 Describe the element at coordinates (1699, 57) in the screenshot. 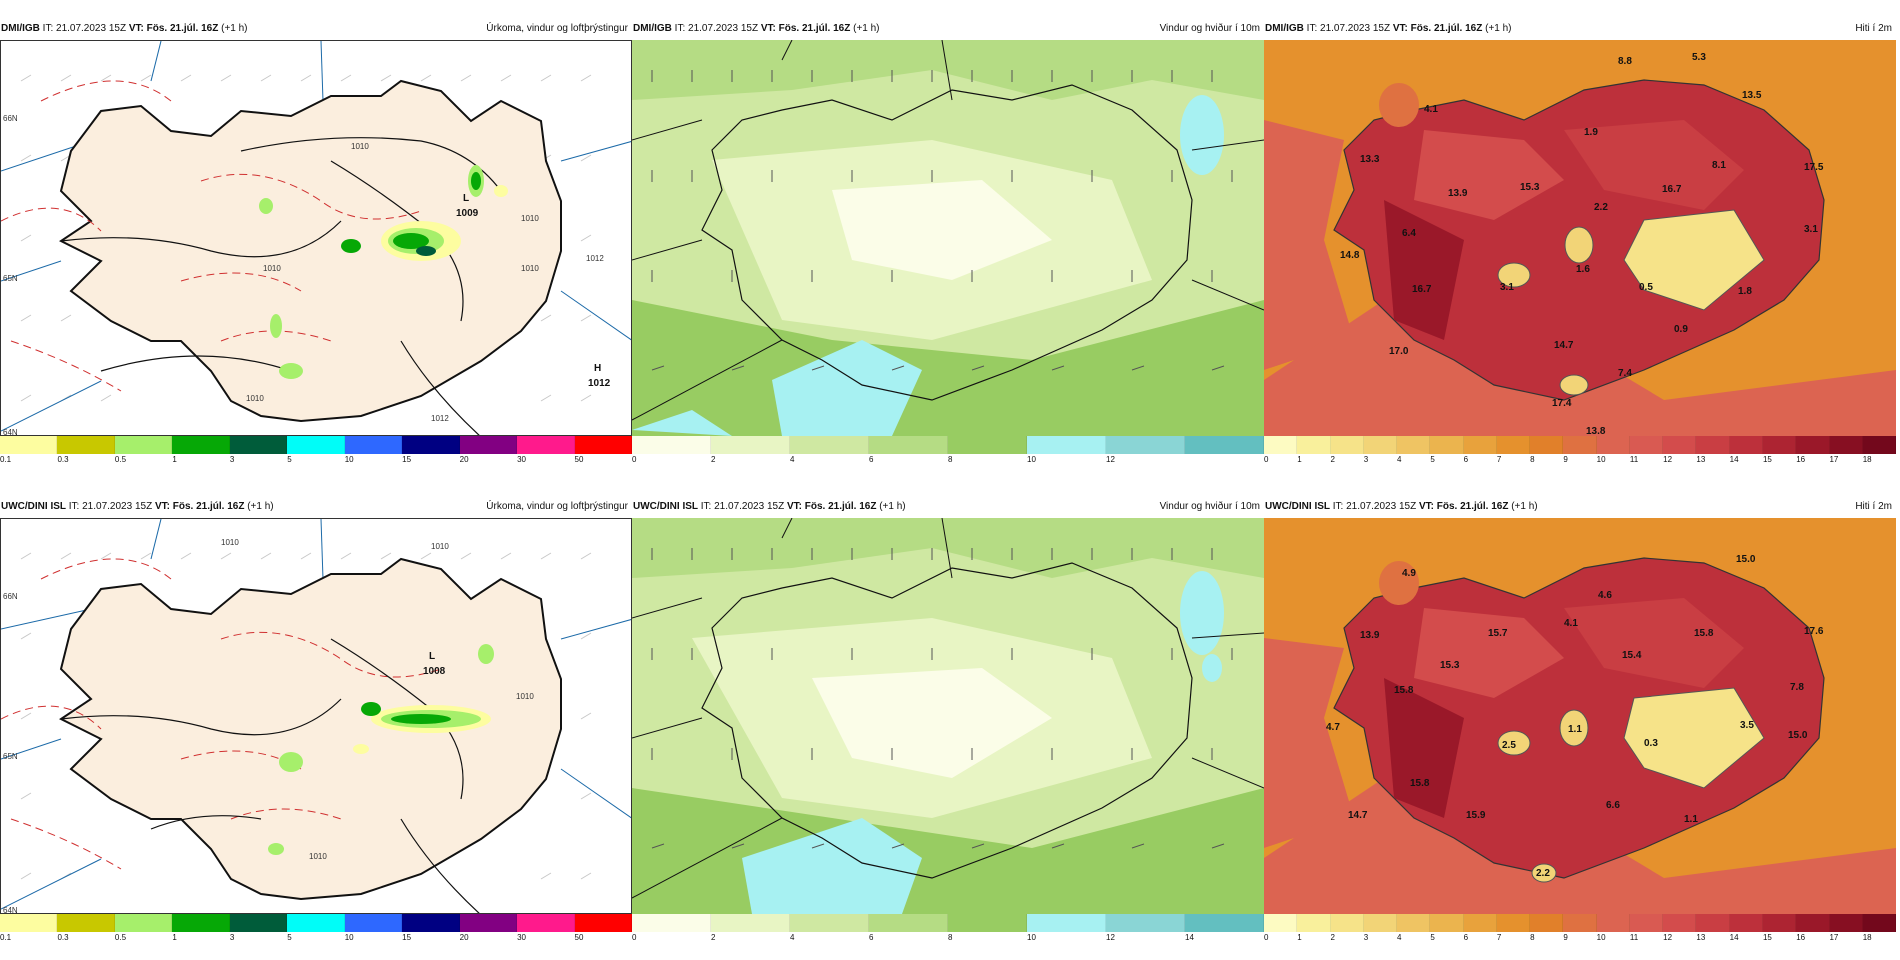

I see `temp-value: 5.3` at that location.